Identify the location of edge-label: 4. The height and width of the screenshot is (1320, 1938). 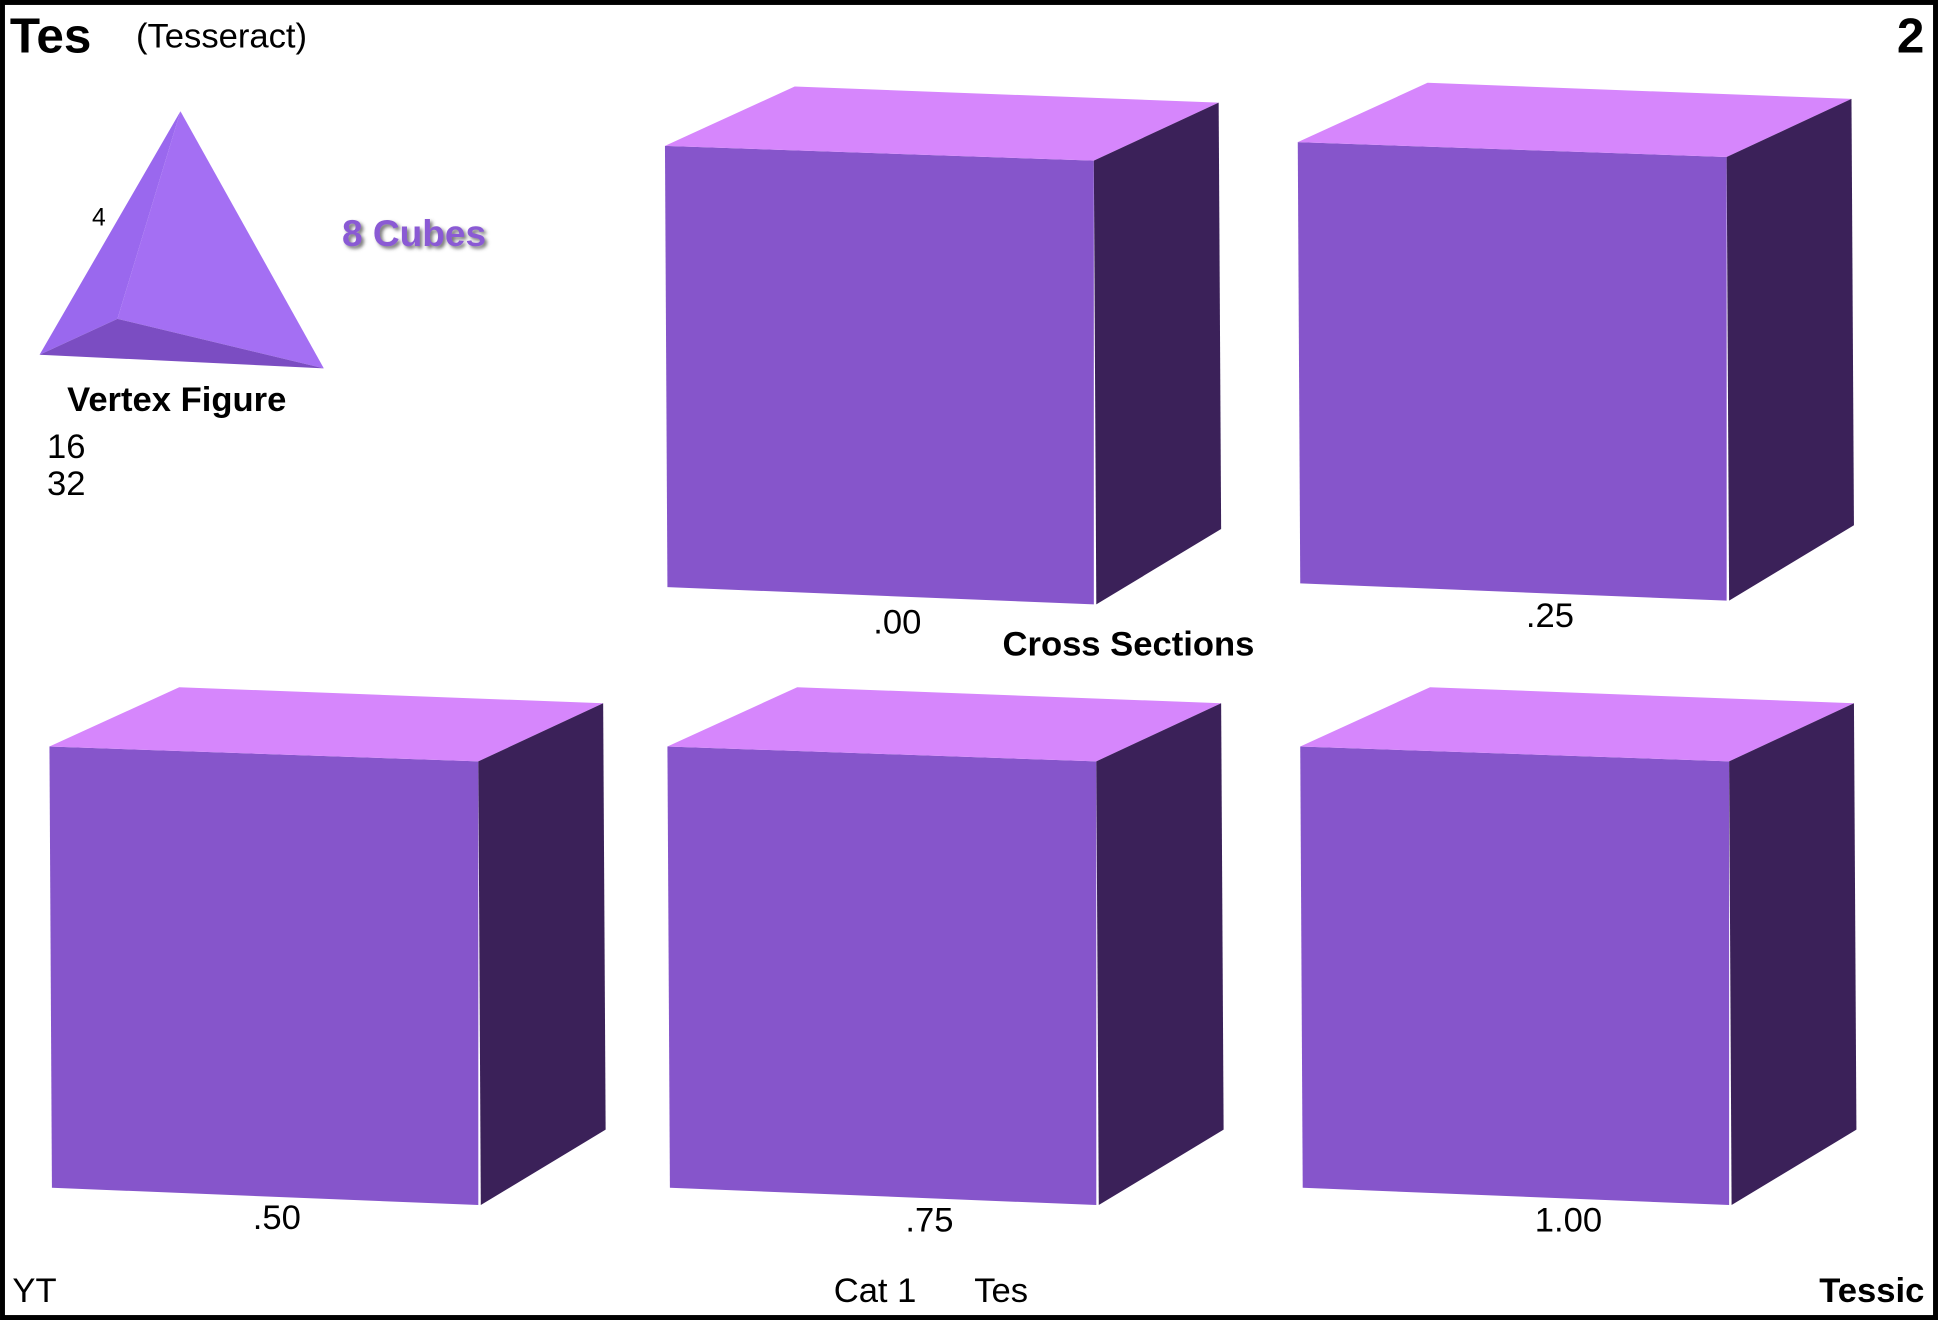
(99, 217).